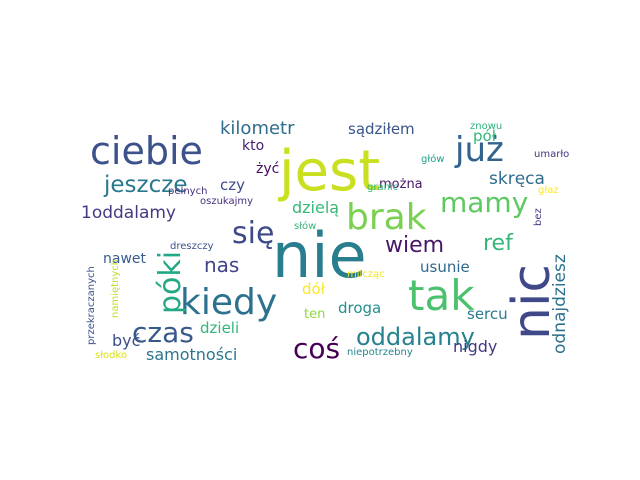 This screenshot has width=640, height=480. What do you see at coordinates (381, 129) in the screenshot?
I see `word-19: sądziłem` at bounding box center [381, 129].